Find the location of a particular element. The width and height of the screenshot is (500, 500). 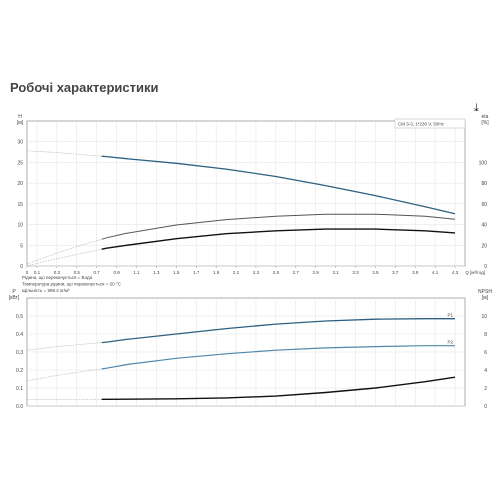

chart1-y-left-axis-label: H is located at coordinates (20, 117).